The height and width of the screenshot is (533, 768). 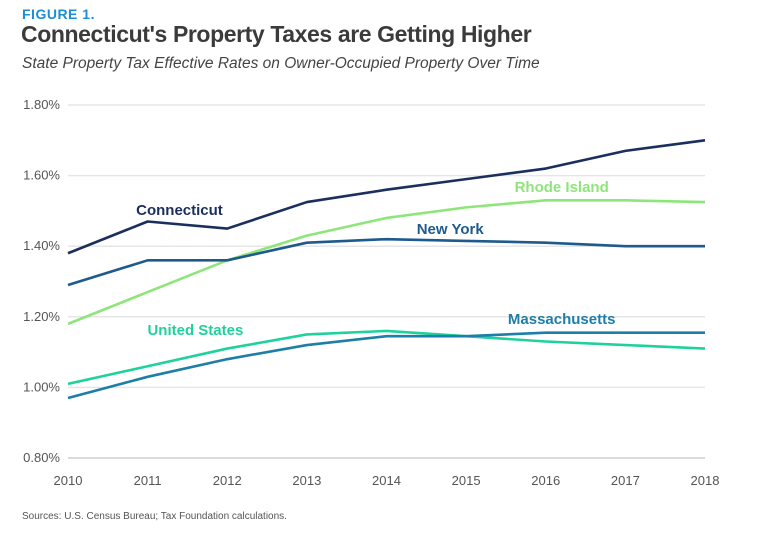 I want to click on series-label: New York, so click(x=451, y=229).